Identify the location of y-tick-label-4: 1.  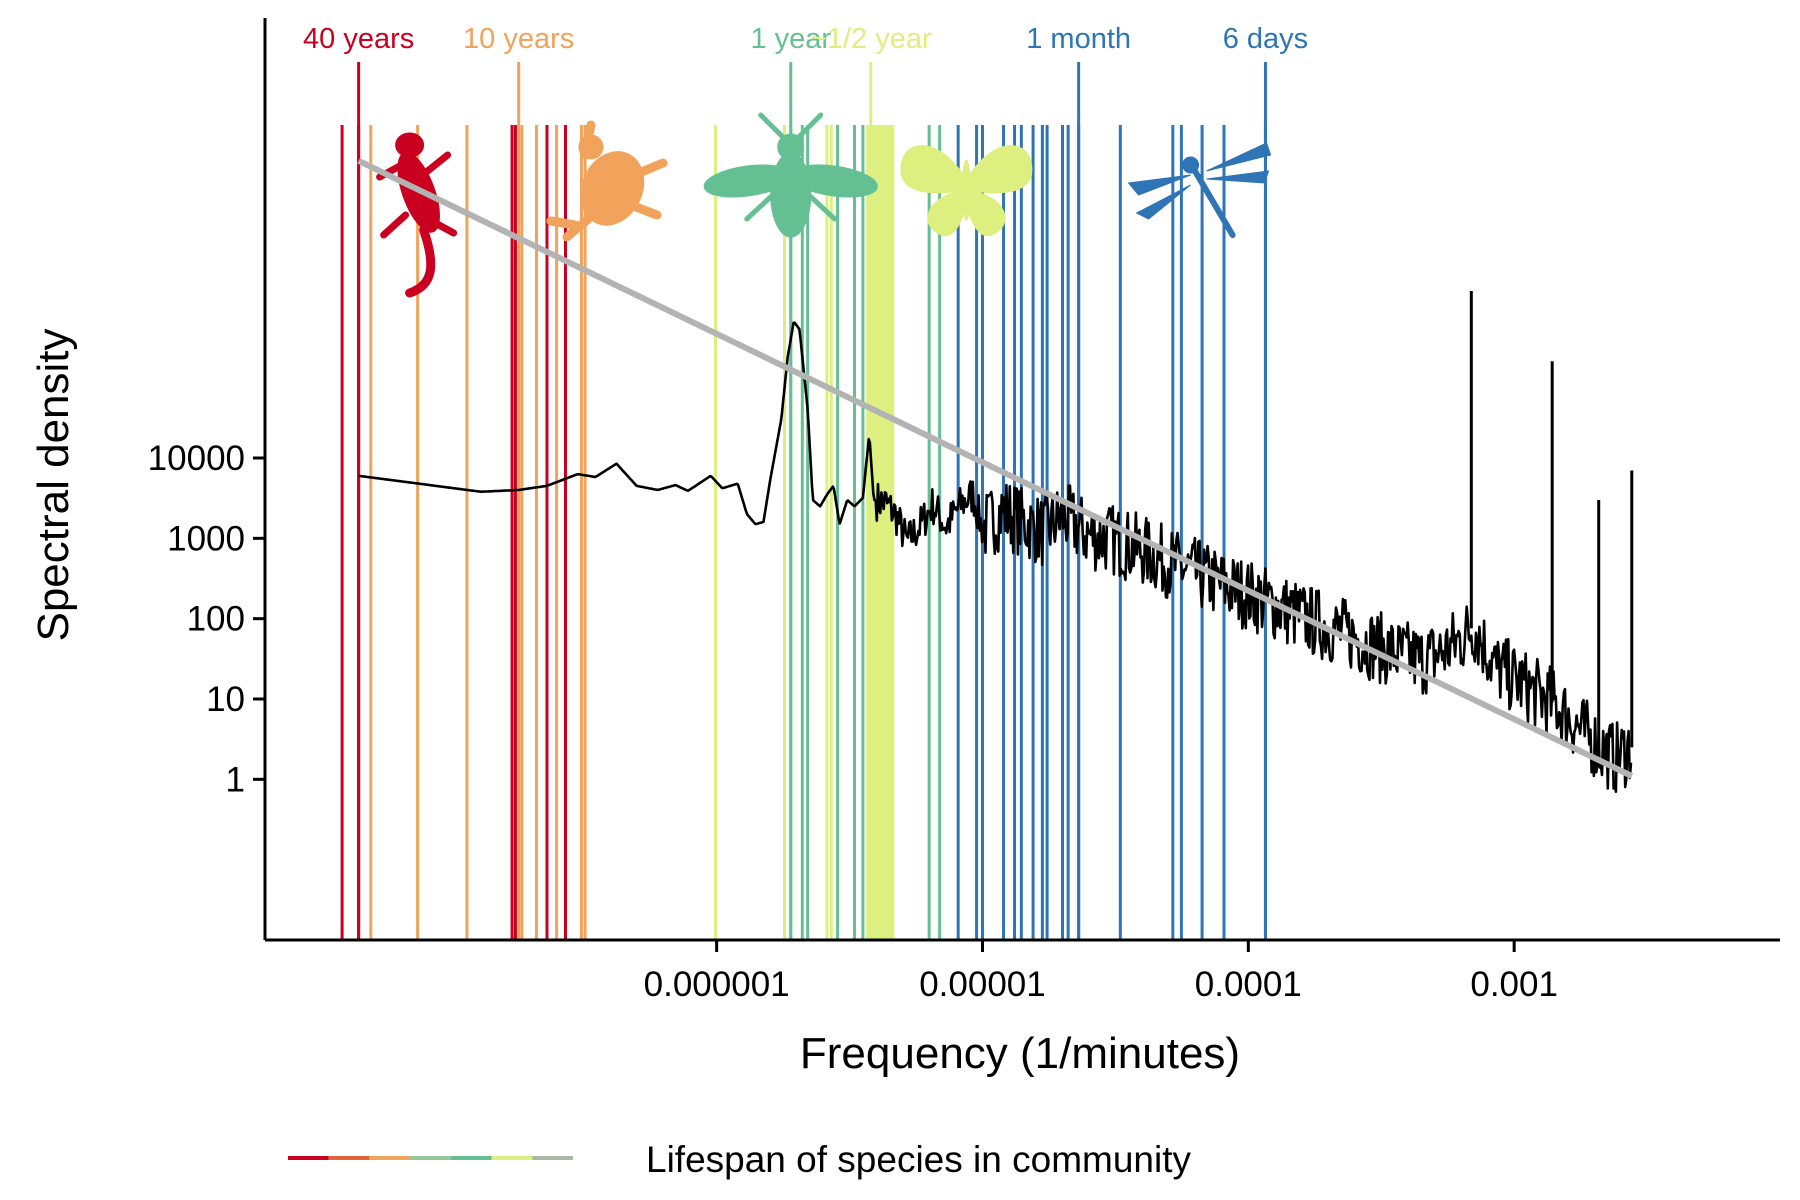
(235, 779).